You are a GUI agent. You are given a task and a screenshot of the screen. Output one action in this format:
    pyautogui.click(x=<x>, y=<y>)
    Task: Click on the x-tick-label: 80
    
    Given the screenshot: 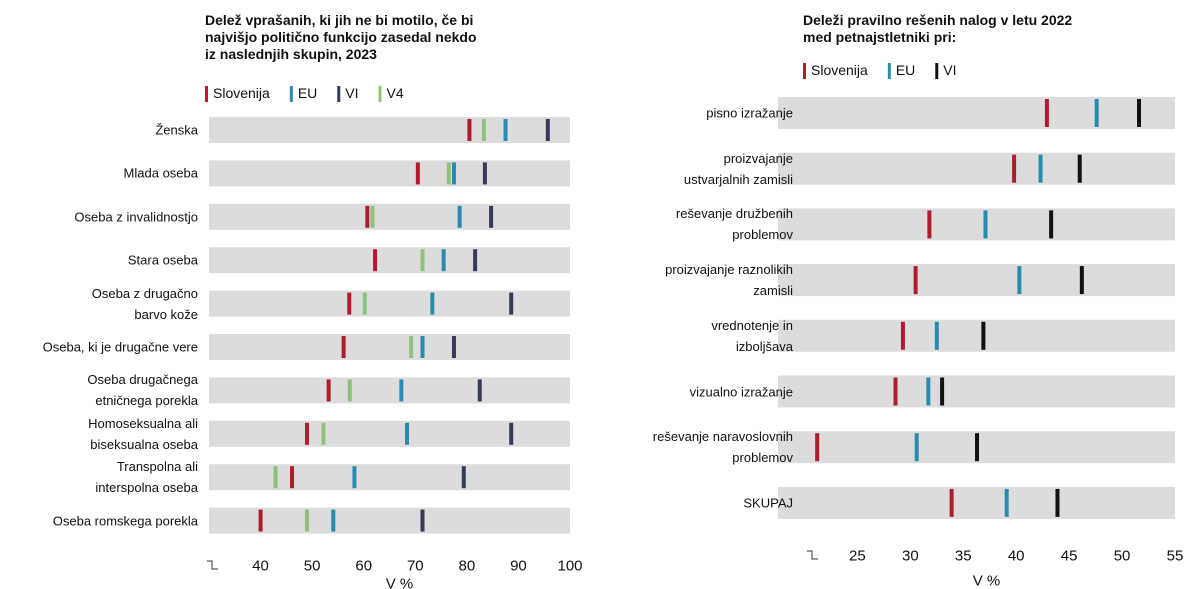 What is the action you would take?
    pyautogui.click(x=467, y=566)
    